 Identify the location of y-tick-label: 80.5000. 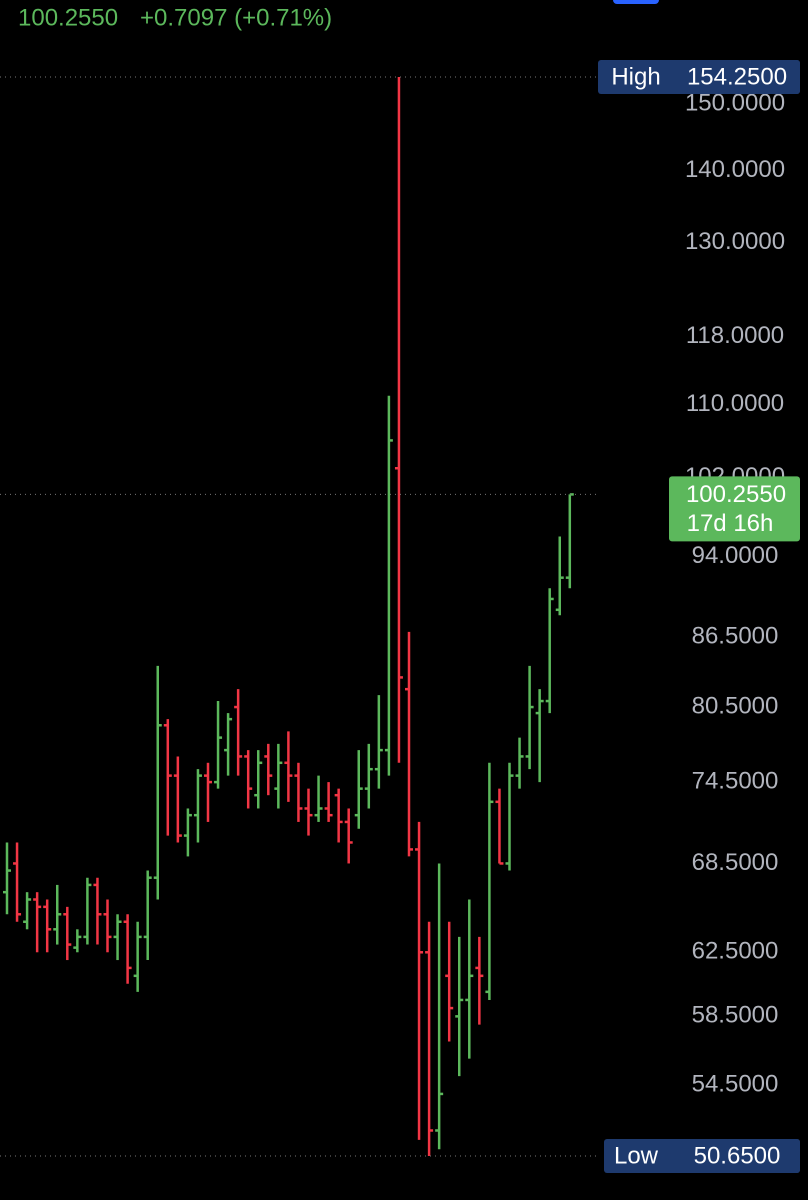
(735, 705).